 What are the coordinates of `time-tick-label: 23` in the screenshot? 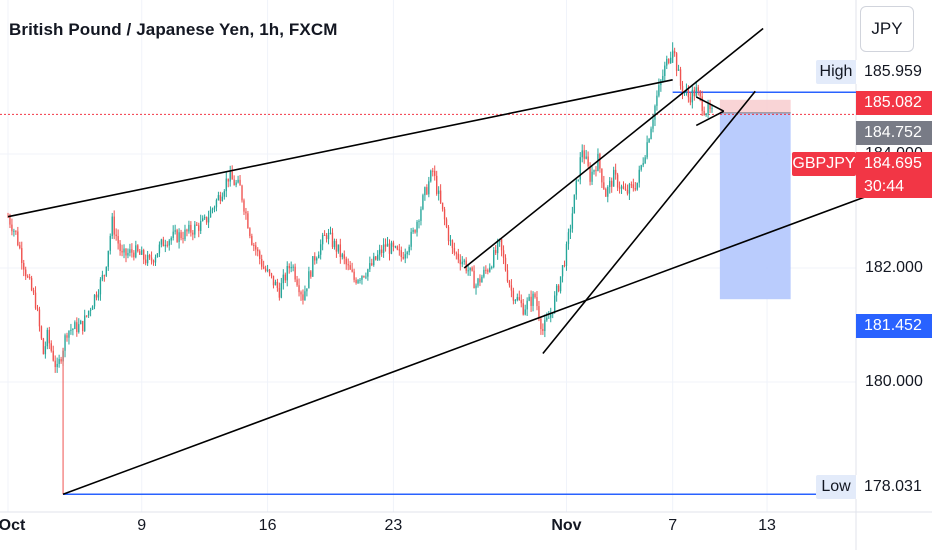 It's located at (393, 525).